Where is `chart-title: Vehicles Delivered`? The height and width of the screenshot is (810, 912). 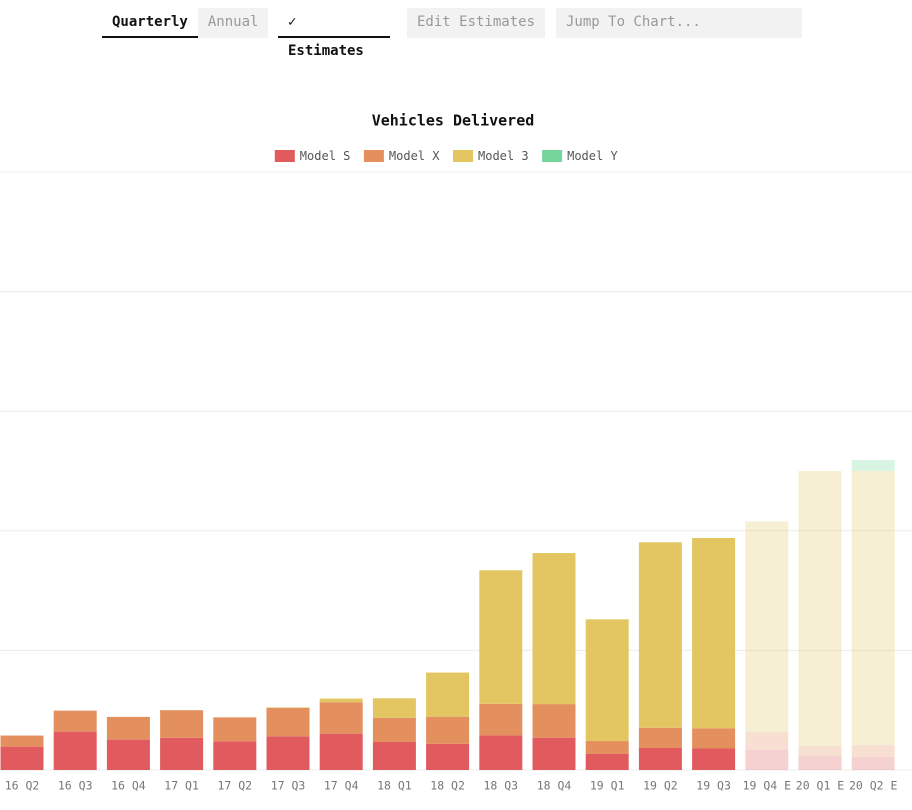
chart-title: Vehicles Delivered is located at coordinates (453, 121).